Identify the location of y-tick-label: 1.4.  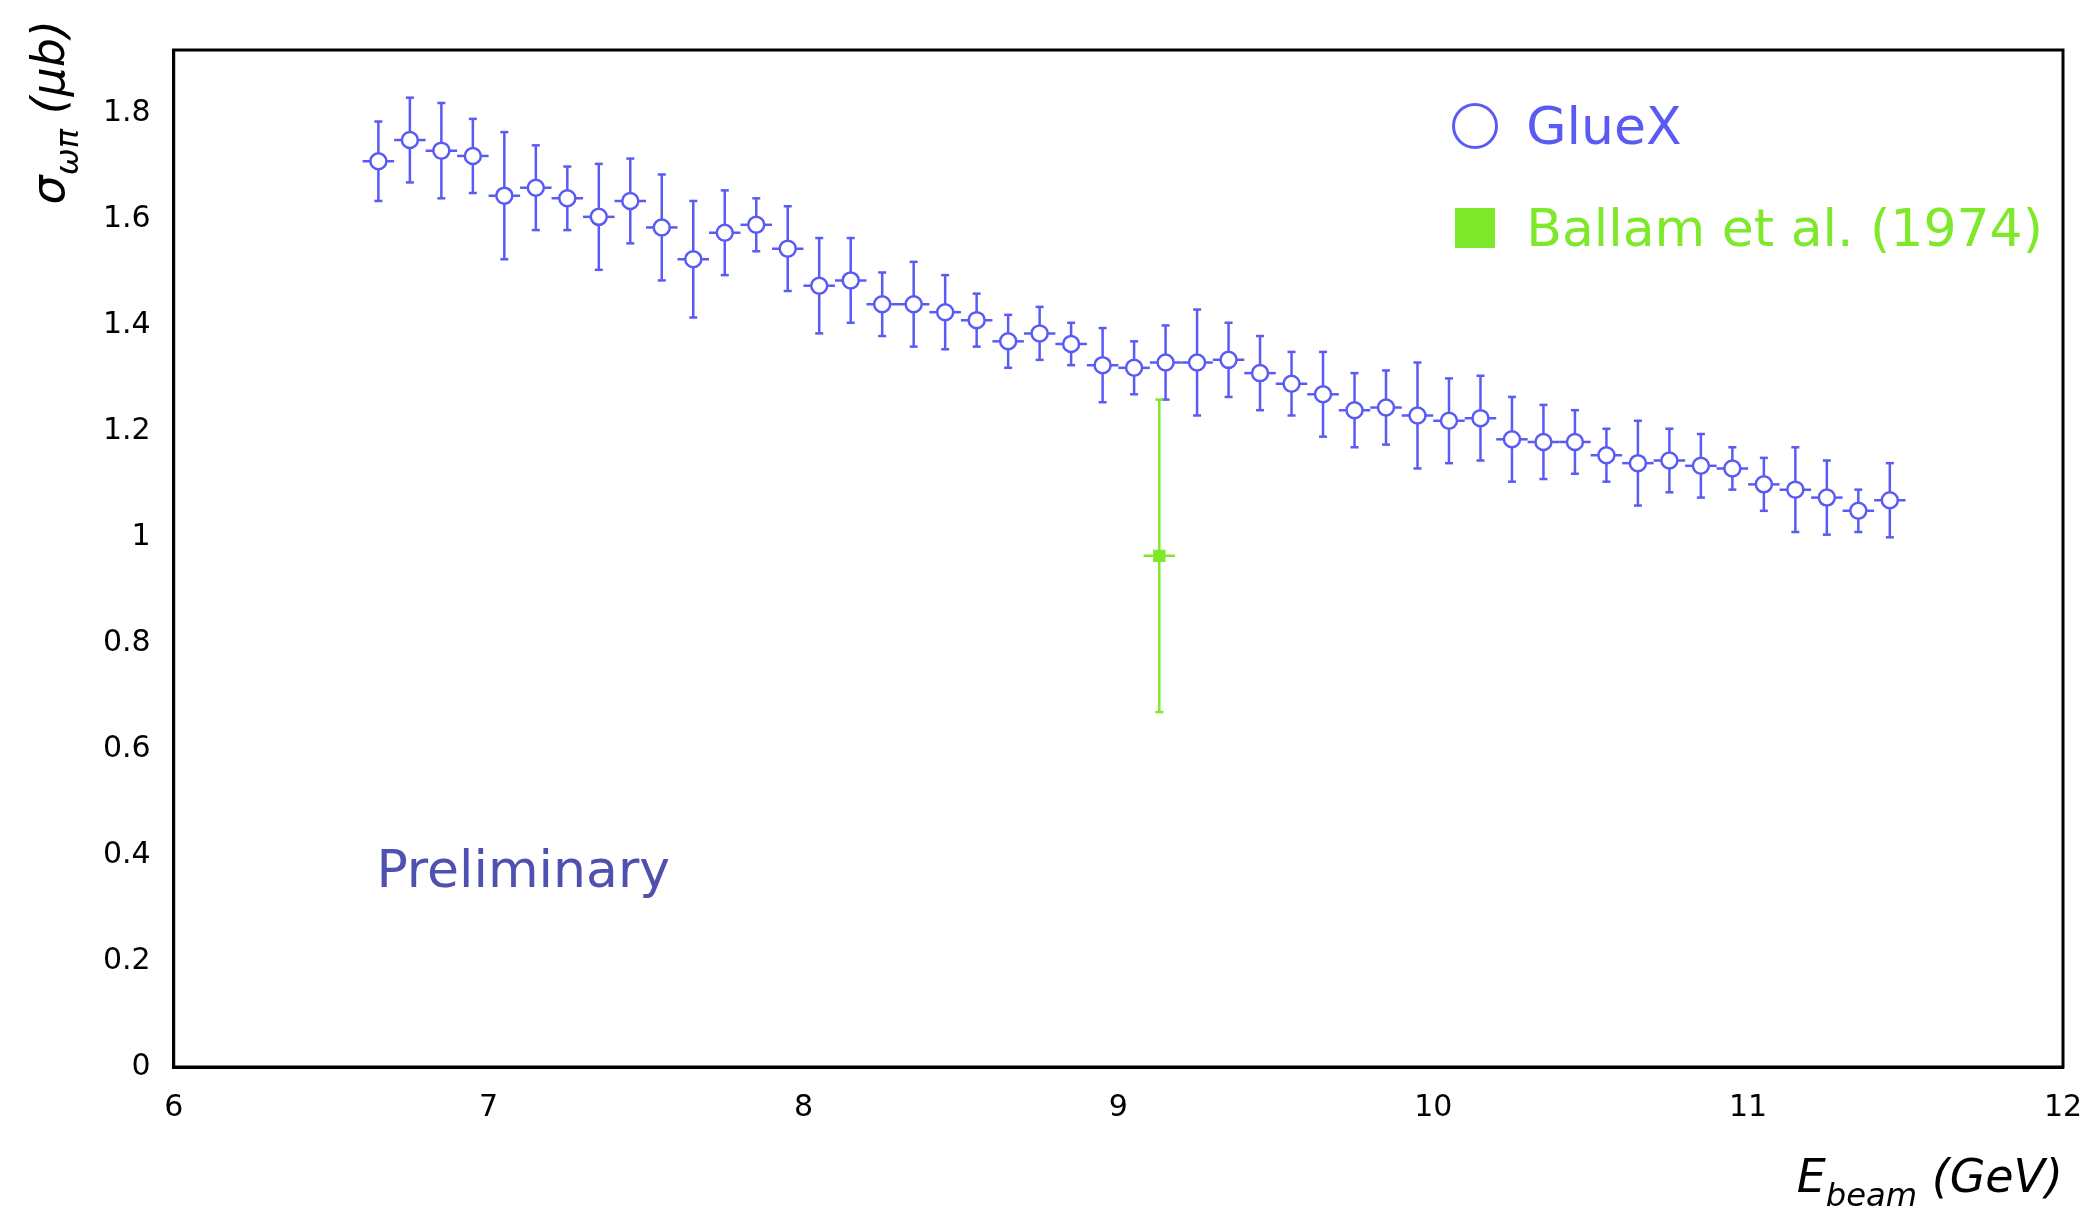
(126, 323).